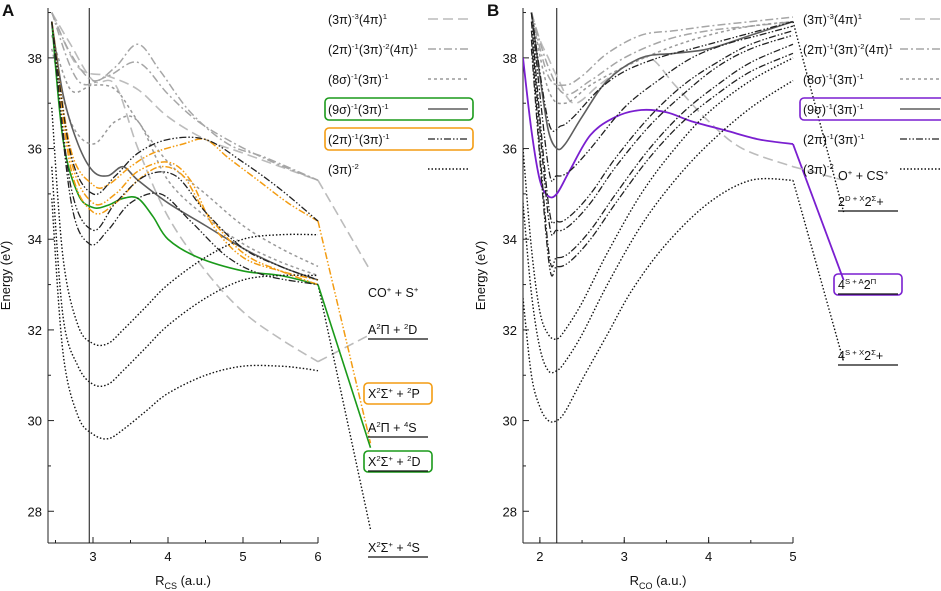 The width and height of the screenshot is (941, 591). Describe the element at coordinates (874, 281) in the screenshot. I see `dissociation-limit-label-part: Π` at that location.